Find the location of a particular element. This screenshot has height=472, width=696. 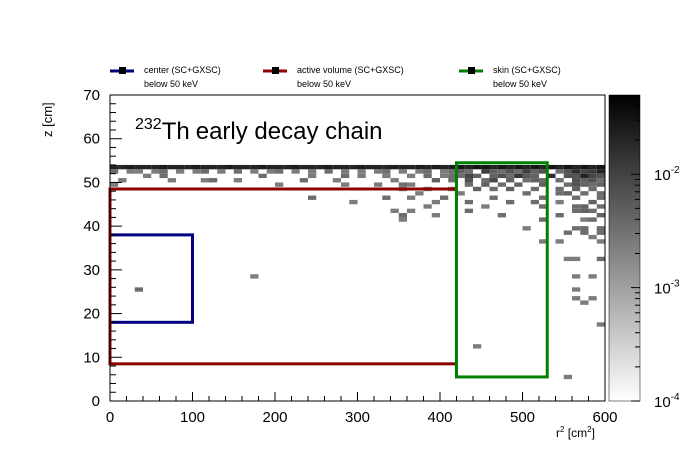

legend-sublabel-skin: below 50 keV is located at coordinates (520, 84).